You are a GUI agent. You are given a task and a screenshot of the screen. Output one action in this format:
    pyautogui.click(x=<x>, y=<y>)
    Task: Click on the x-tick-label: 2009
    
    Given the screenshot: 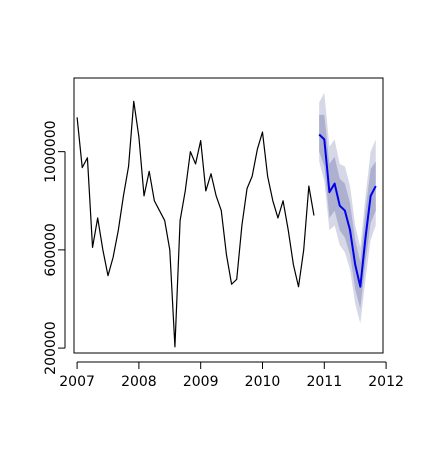 What is the action you would take?
    pyautogui.click(x=201, y=382)
    